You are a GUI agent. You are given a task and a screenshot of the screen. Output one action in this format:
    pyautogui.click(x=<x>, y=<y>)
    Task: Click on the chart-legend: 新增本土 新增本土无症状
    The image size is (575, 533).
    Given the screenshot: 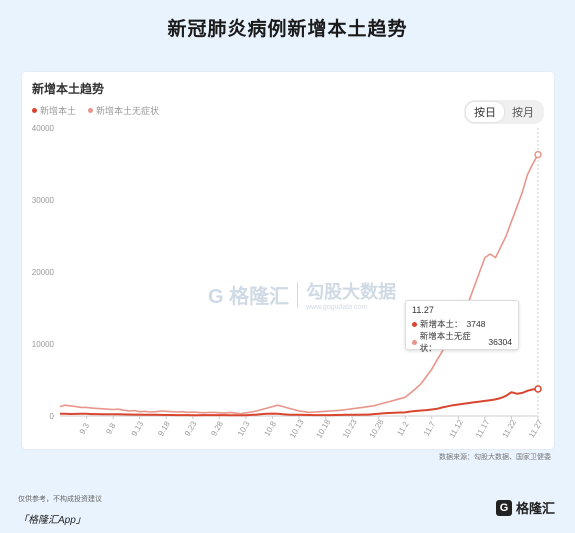 What is the action you would take?
    pyautogui.click(x=95, y=110)
    